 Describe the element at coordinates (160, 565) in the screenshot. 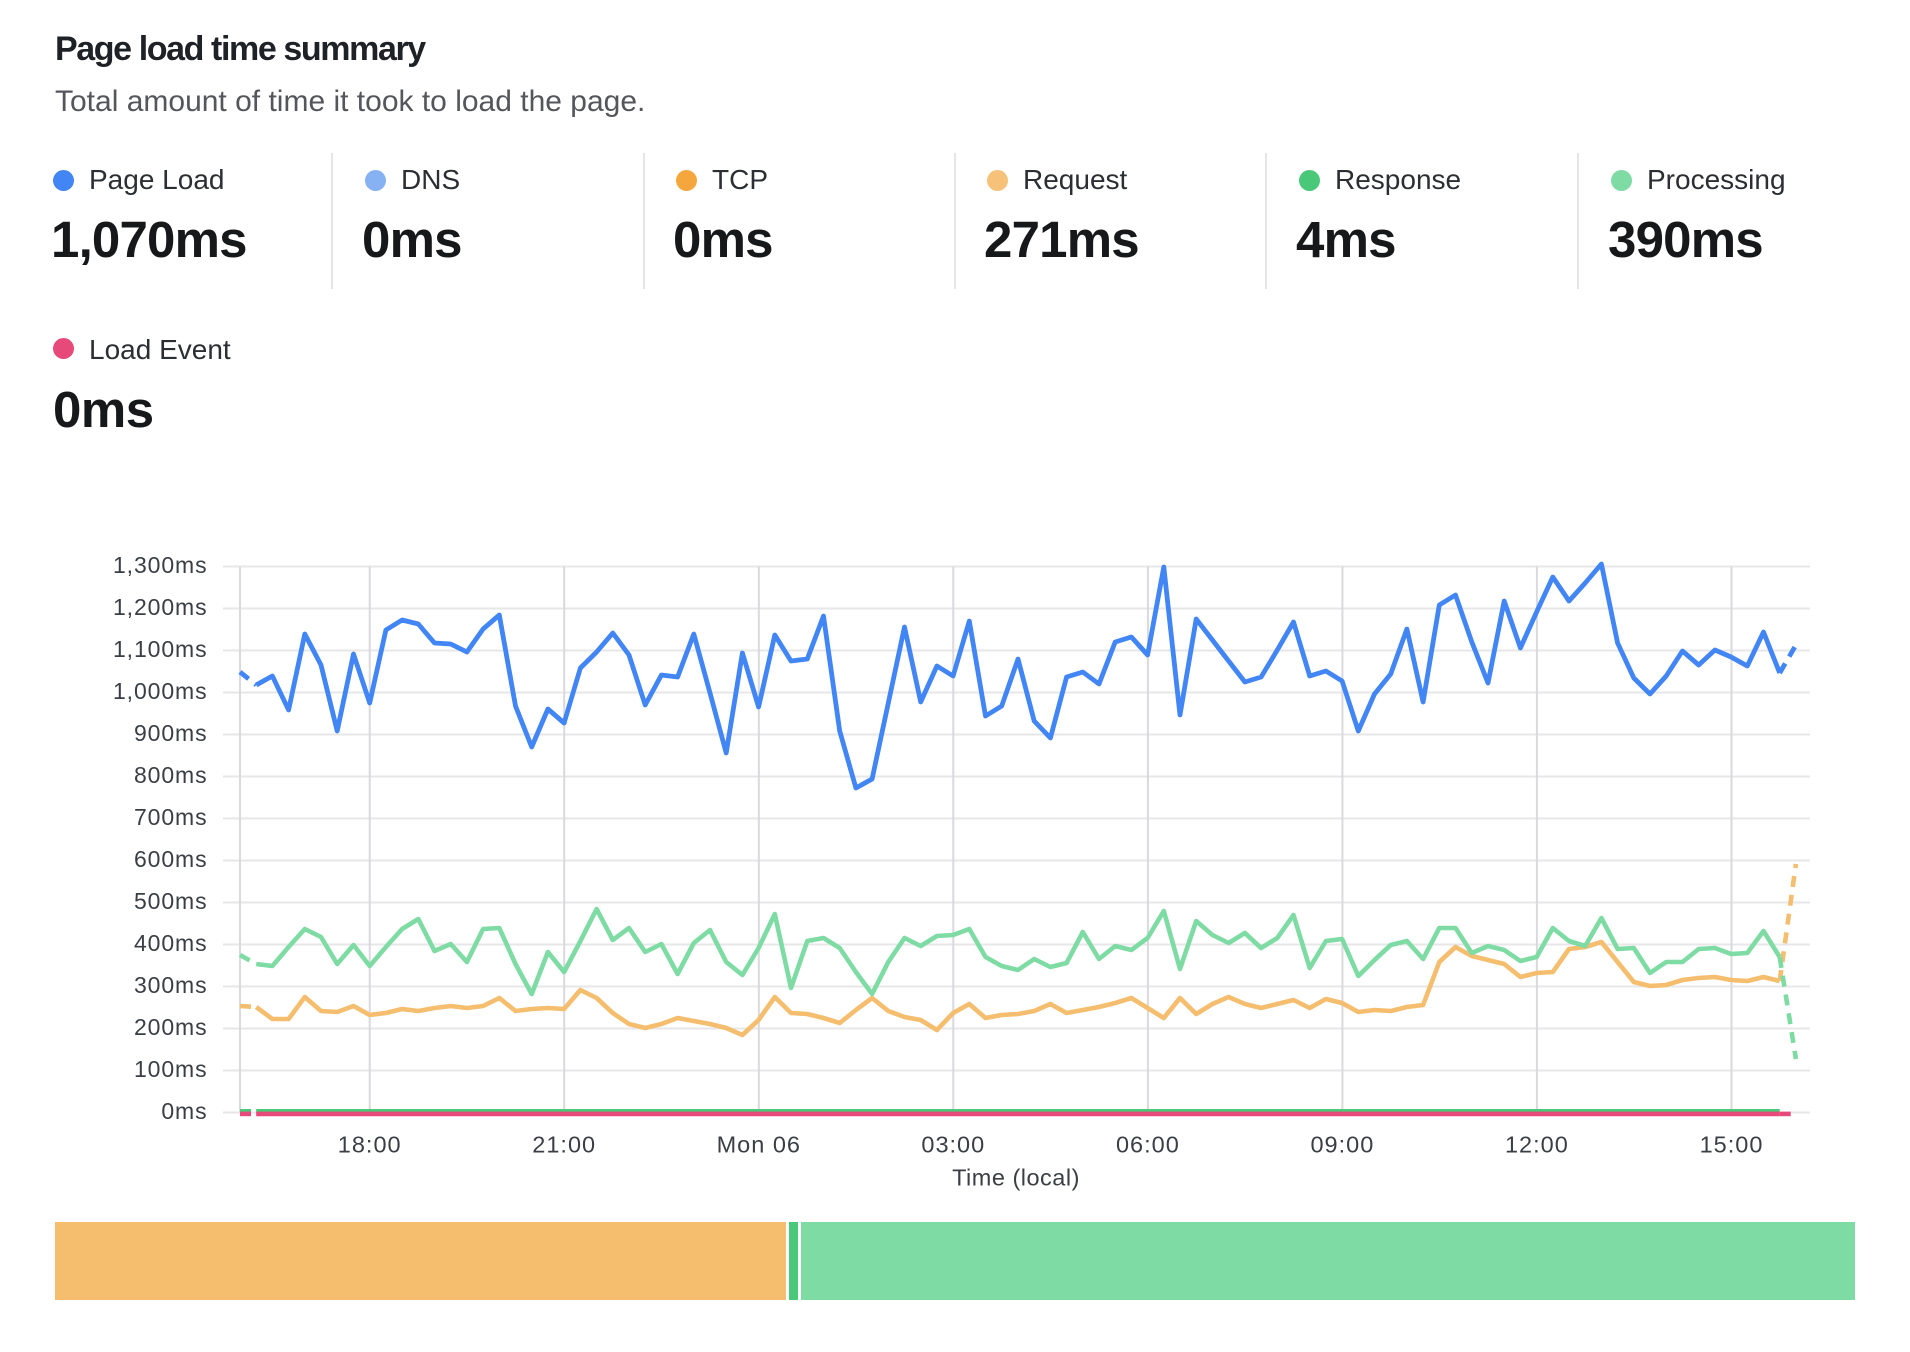

I see `svg-text: 1,300ms` at that location.